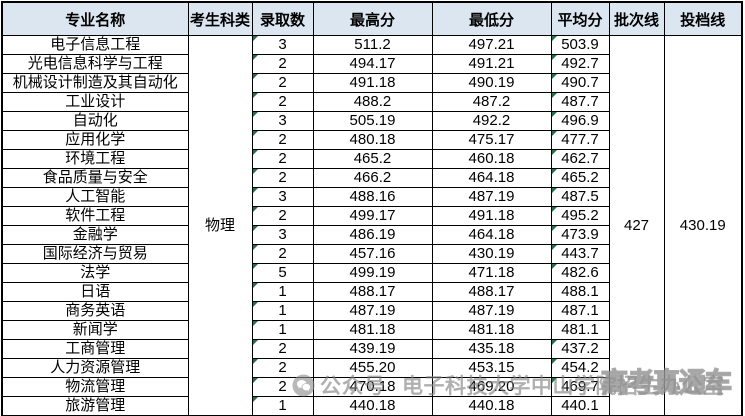  Describe the element at coordinates (95, 159) in the screenshot. I see `major-name-cell: 环境工程` at that location.